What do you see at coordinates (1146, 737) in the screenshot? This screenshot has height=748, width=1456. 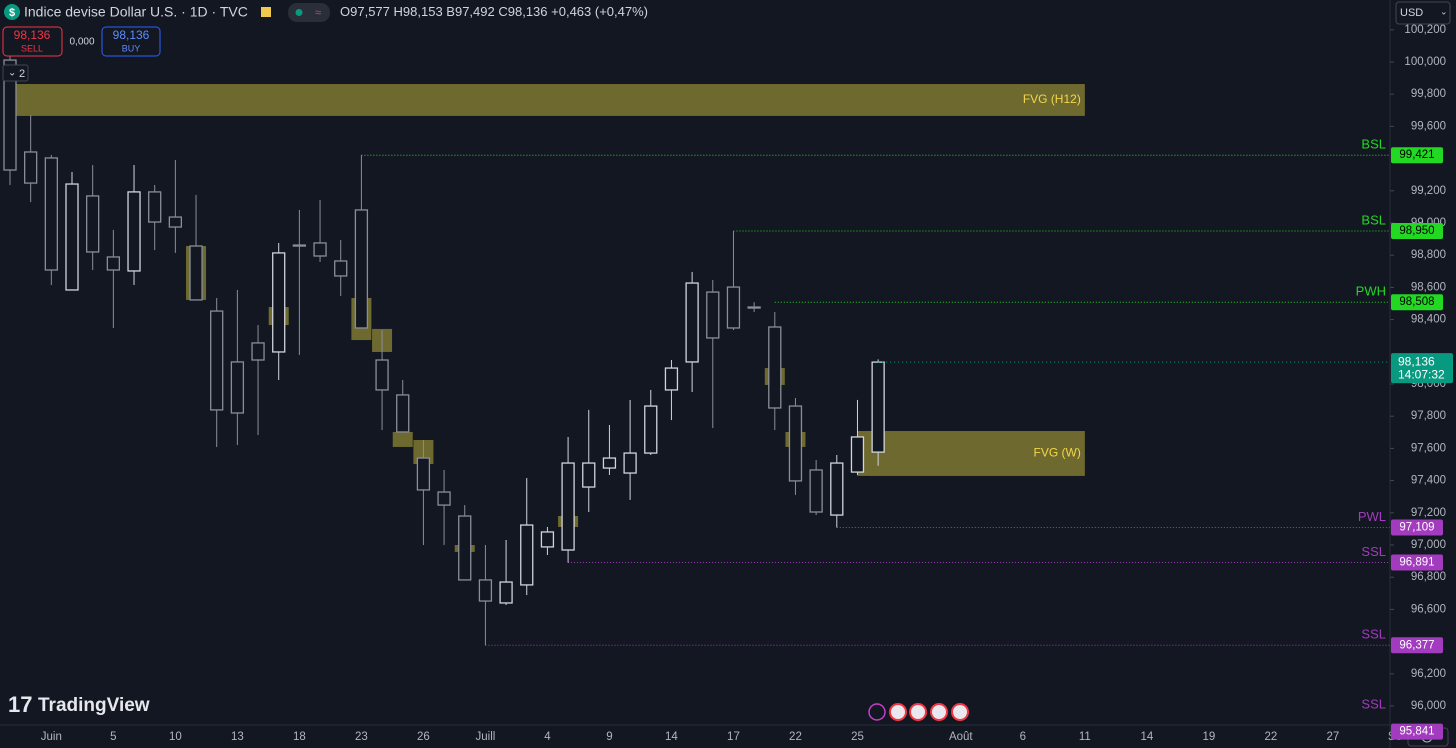 I see `x-tick-label: 14` at bounding box center [1146, 737].